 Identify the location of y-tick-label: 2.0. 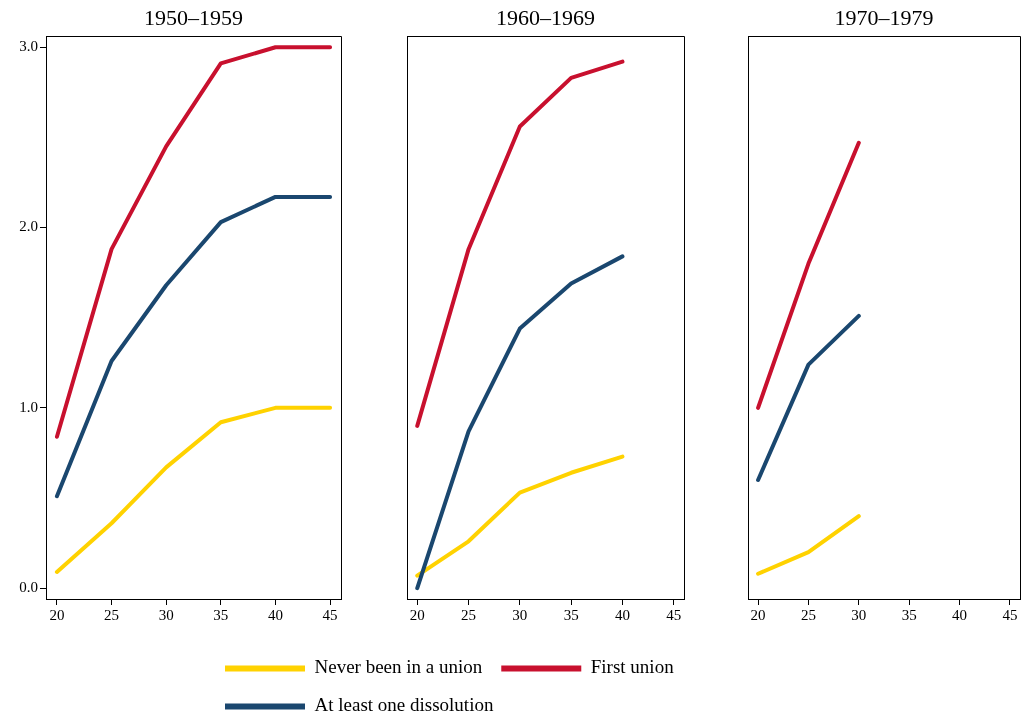
(28, 226).